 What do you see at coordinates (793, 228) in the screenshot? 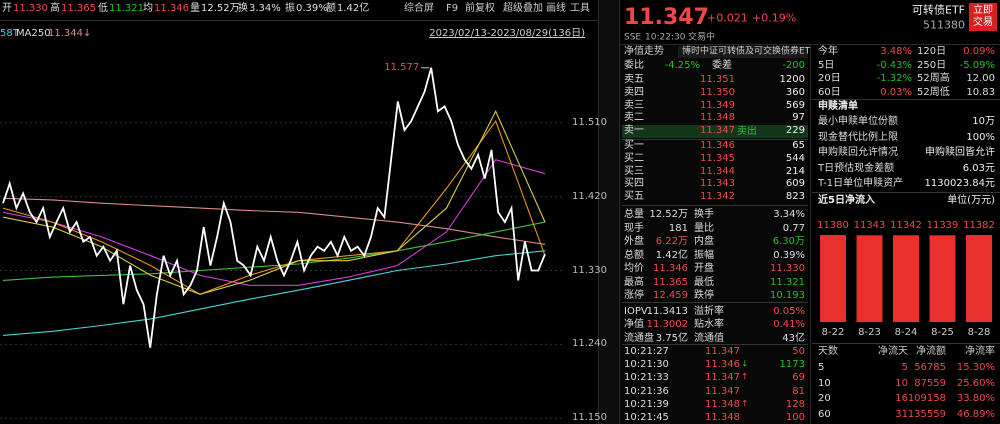
I see `stat-value: 0.77` at bounding box center [793, 228].